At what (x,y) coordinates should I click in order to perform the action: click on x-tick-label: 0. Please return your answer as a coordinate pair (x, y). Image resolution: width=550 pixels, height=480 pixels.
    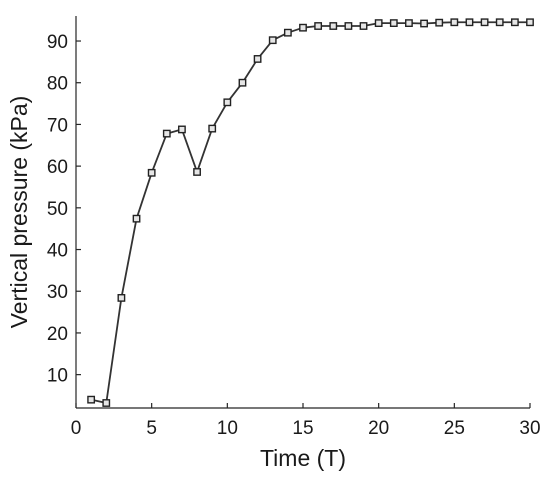
    Looking at the image, I should click on (76, 428).